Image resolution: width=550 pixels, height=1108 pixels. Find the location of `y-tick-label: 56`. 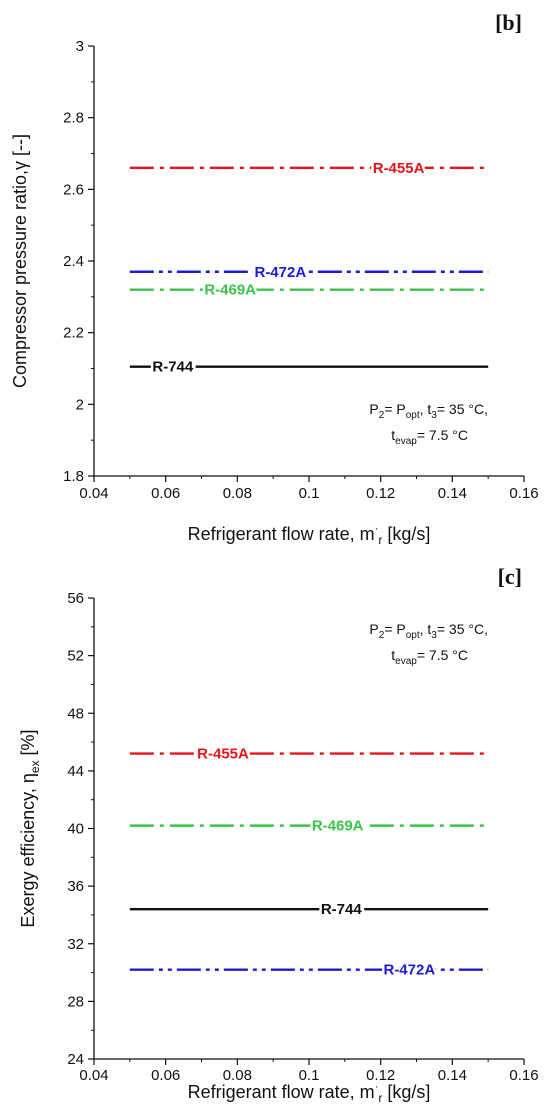

y-tick-label: 56 is located at coordinates (75, 598).